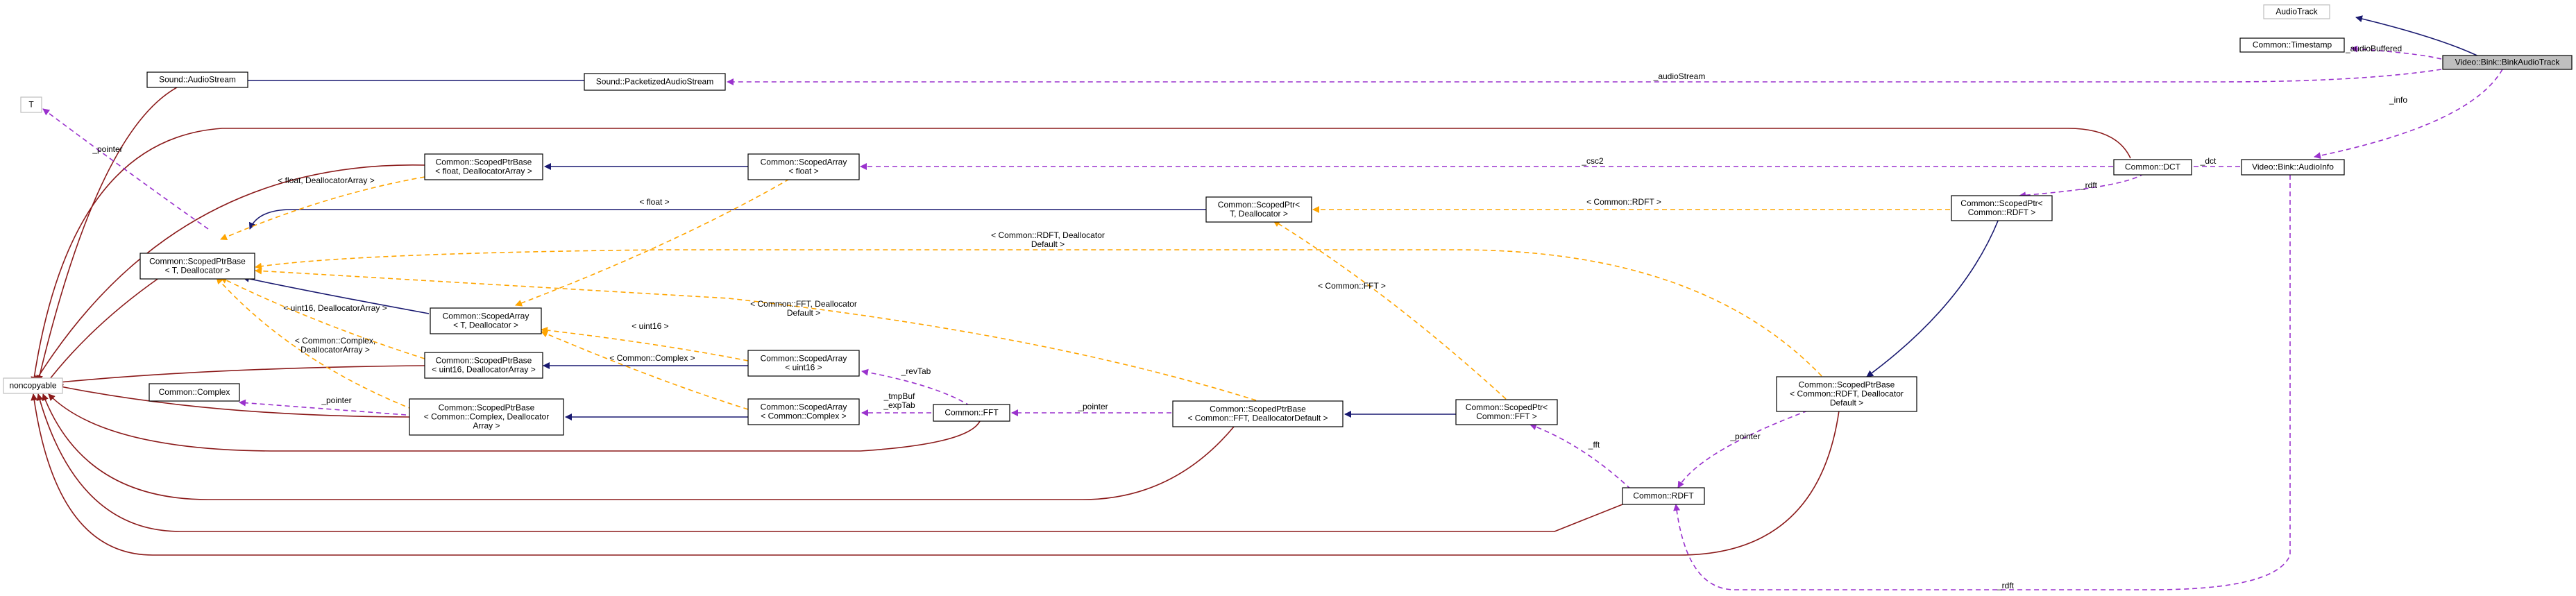  I want to click on node-audio-track: AudioTrack, so click(2296, 11).